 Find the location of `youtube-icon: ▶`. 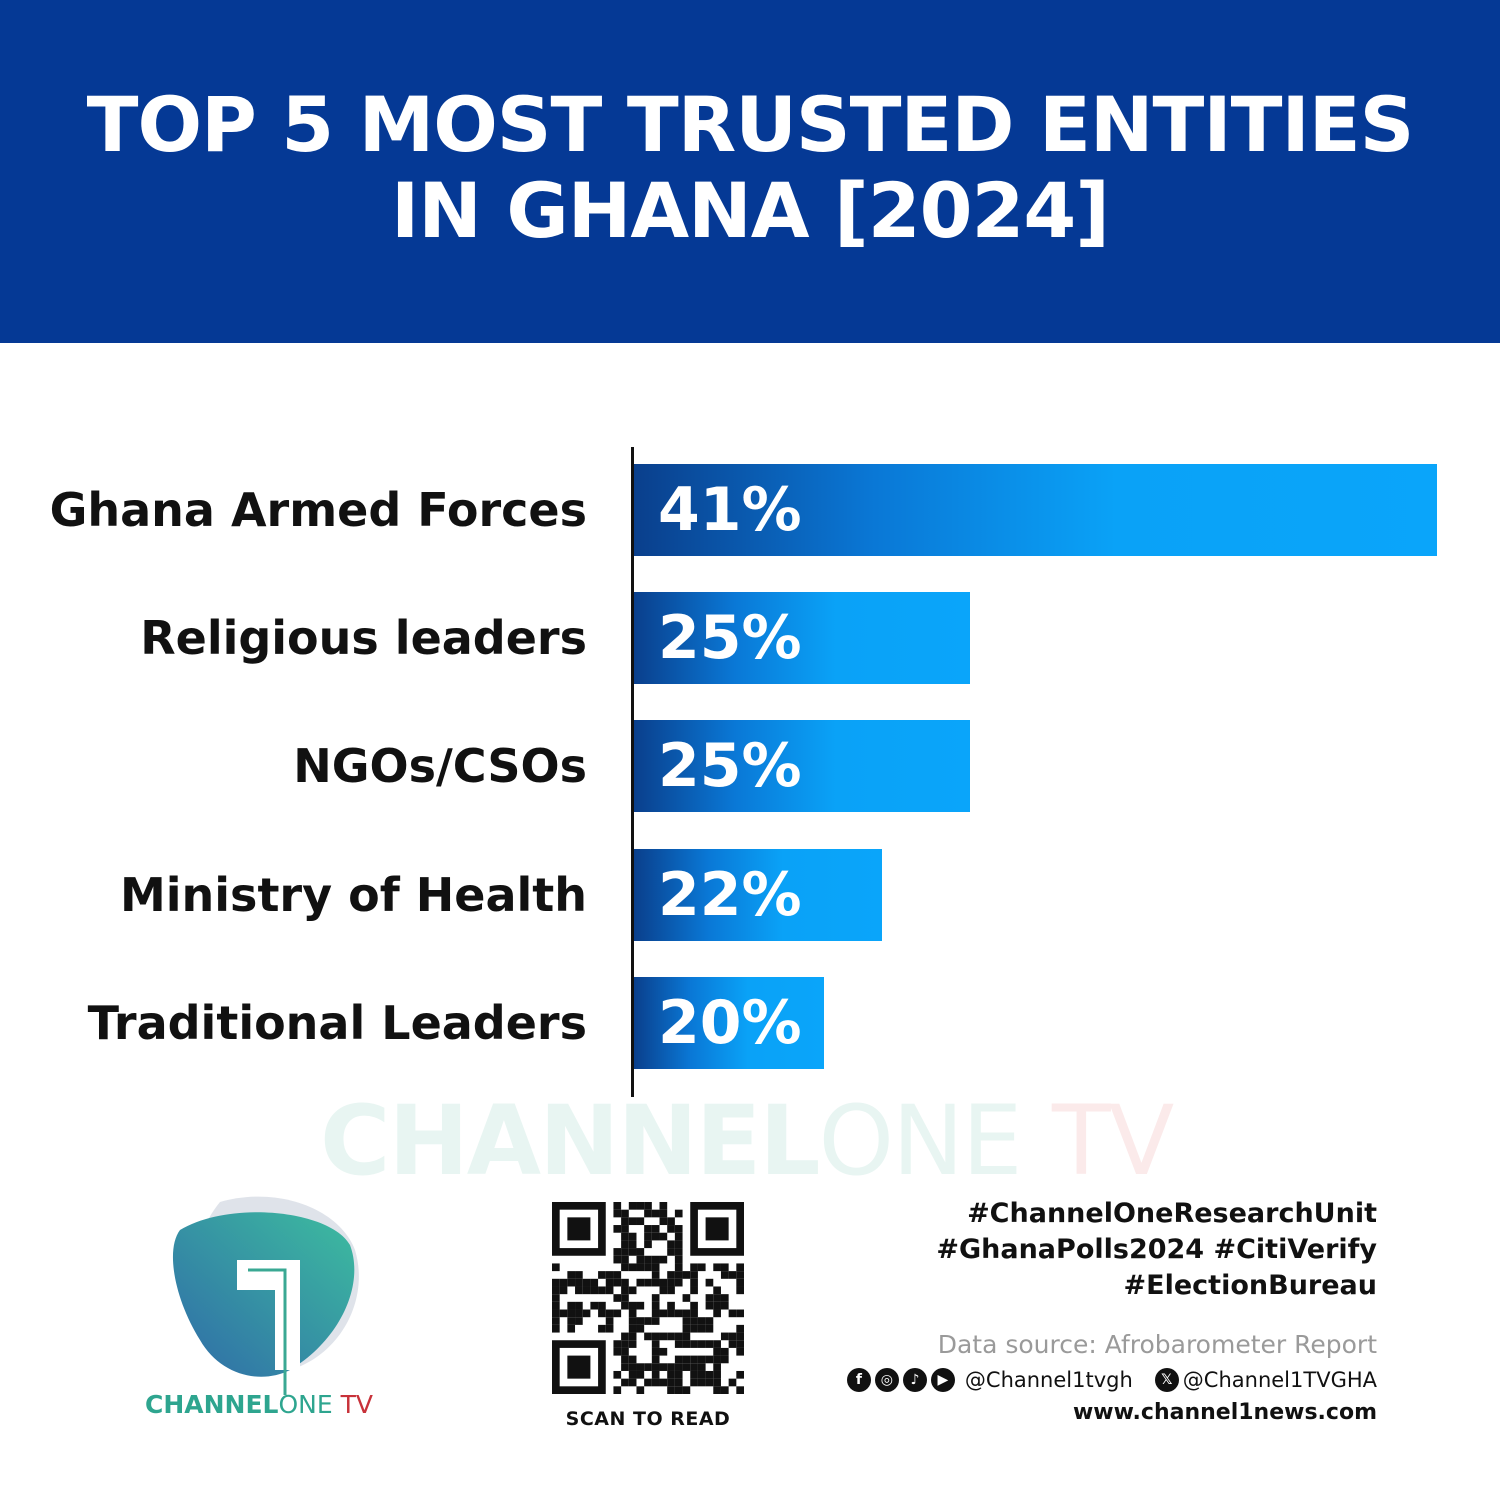

youtube-icon: ▶ is located at coordinates (942, 1380).